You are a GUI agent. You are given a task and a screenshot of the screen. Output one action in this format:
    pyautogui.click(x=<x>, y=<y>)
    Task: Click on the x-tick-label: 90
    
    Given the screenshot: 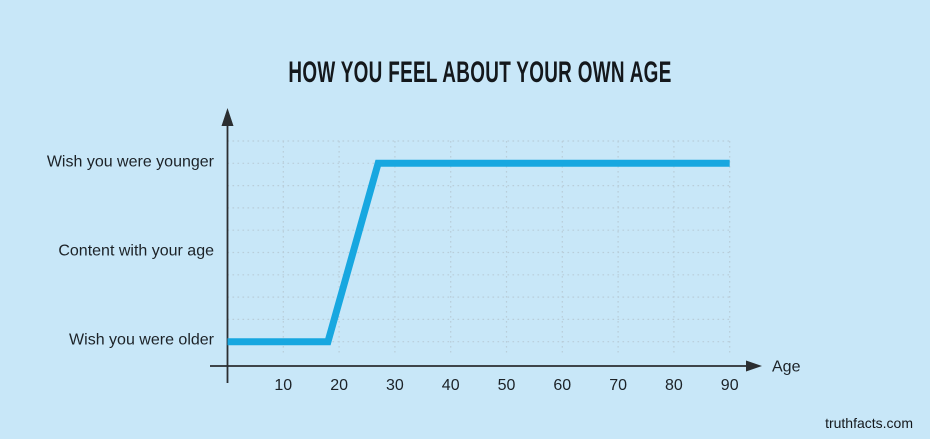 What is the action you would take?
    pyautogui.click(x=730, y=385)
    